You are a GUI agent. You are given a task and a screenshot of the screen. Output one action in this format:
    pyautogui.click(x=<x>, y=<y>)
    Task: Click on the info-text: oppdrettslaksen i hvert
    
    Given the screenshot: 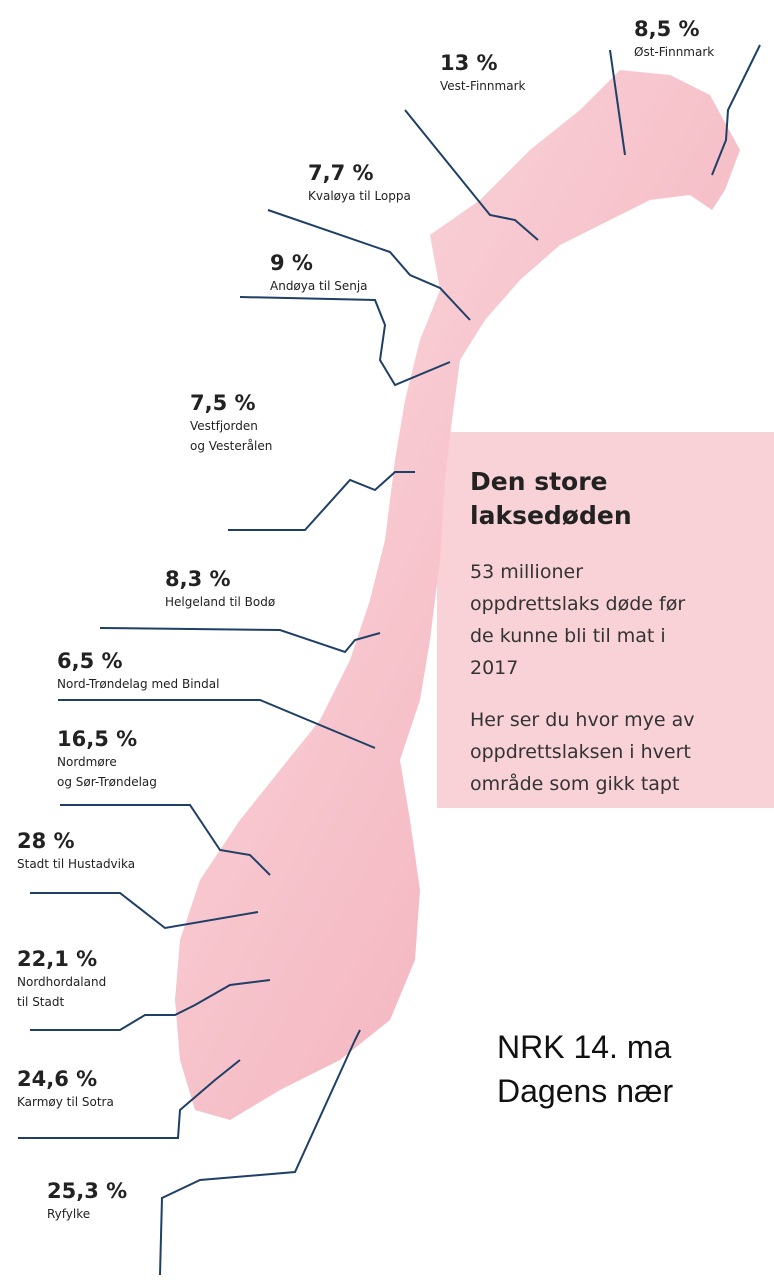 What is the action you would take?
    pyautogui.click(x=580, y=752)
    